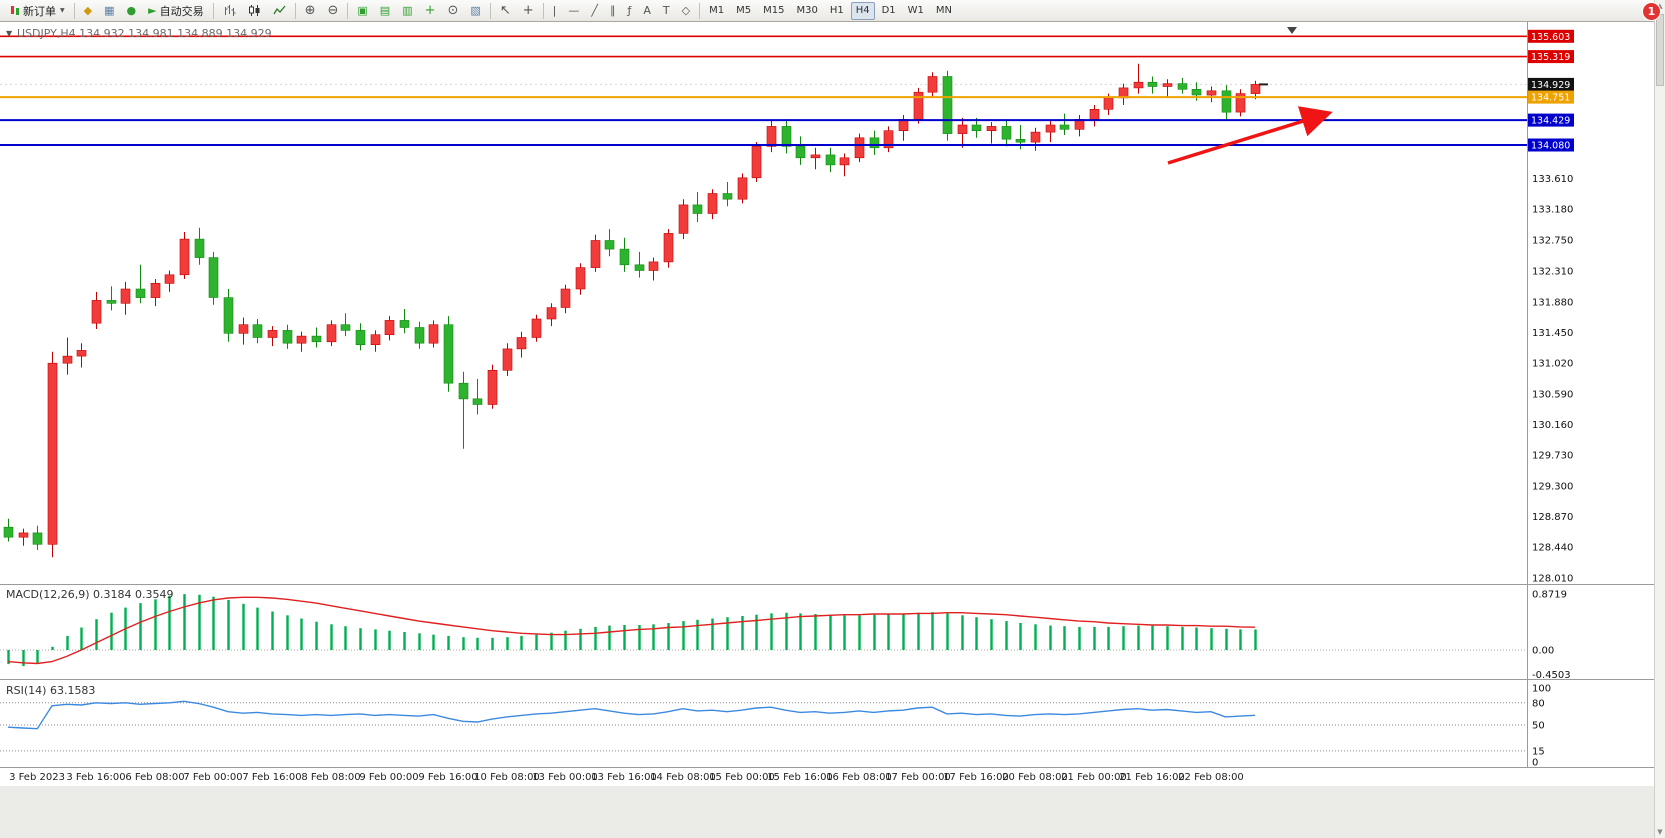  I want to click on cursor-tool-button: ↖, so click(505, 11).